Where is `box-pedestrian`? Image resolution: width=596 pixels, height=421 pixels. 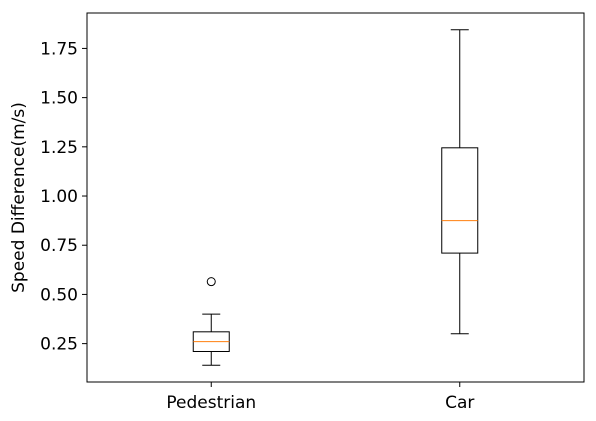 box-pedestrian is located at coordinates (211, 321).